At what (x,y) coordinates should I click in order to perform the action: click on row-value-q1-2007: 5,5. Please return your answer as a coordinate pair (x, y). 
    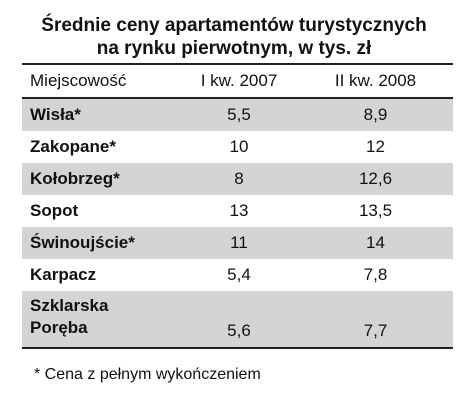
    Looking at the image, I should click on (239, 114).